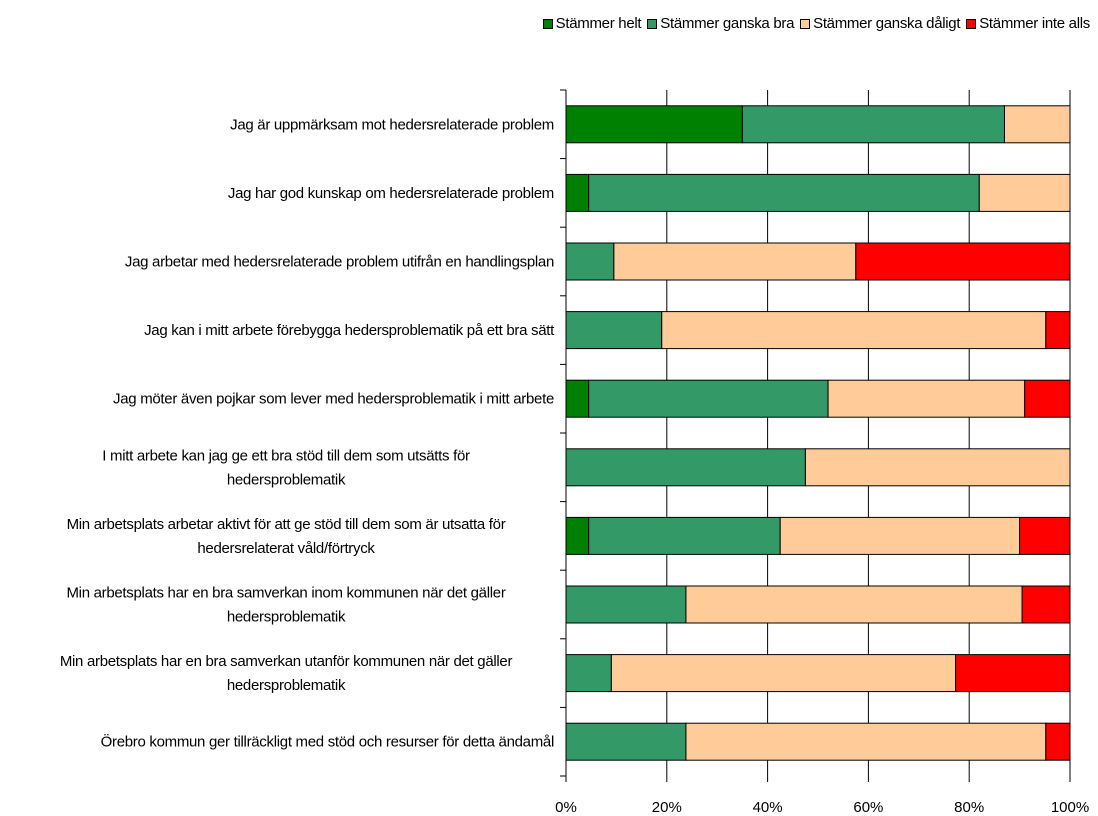  What do you see at coordinates (822, 807) in the screenshot?
I see `tick-labels: 0% 20% 40% 60% 80% 100%` at bounding box center [822, 807].